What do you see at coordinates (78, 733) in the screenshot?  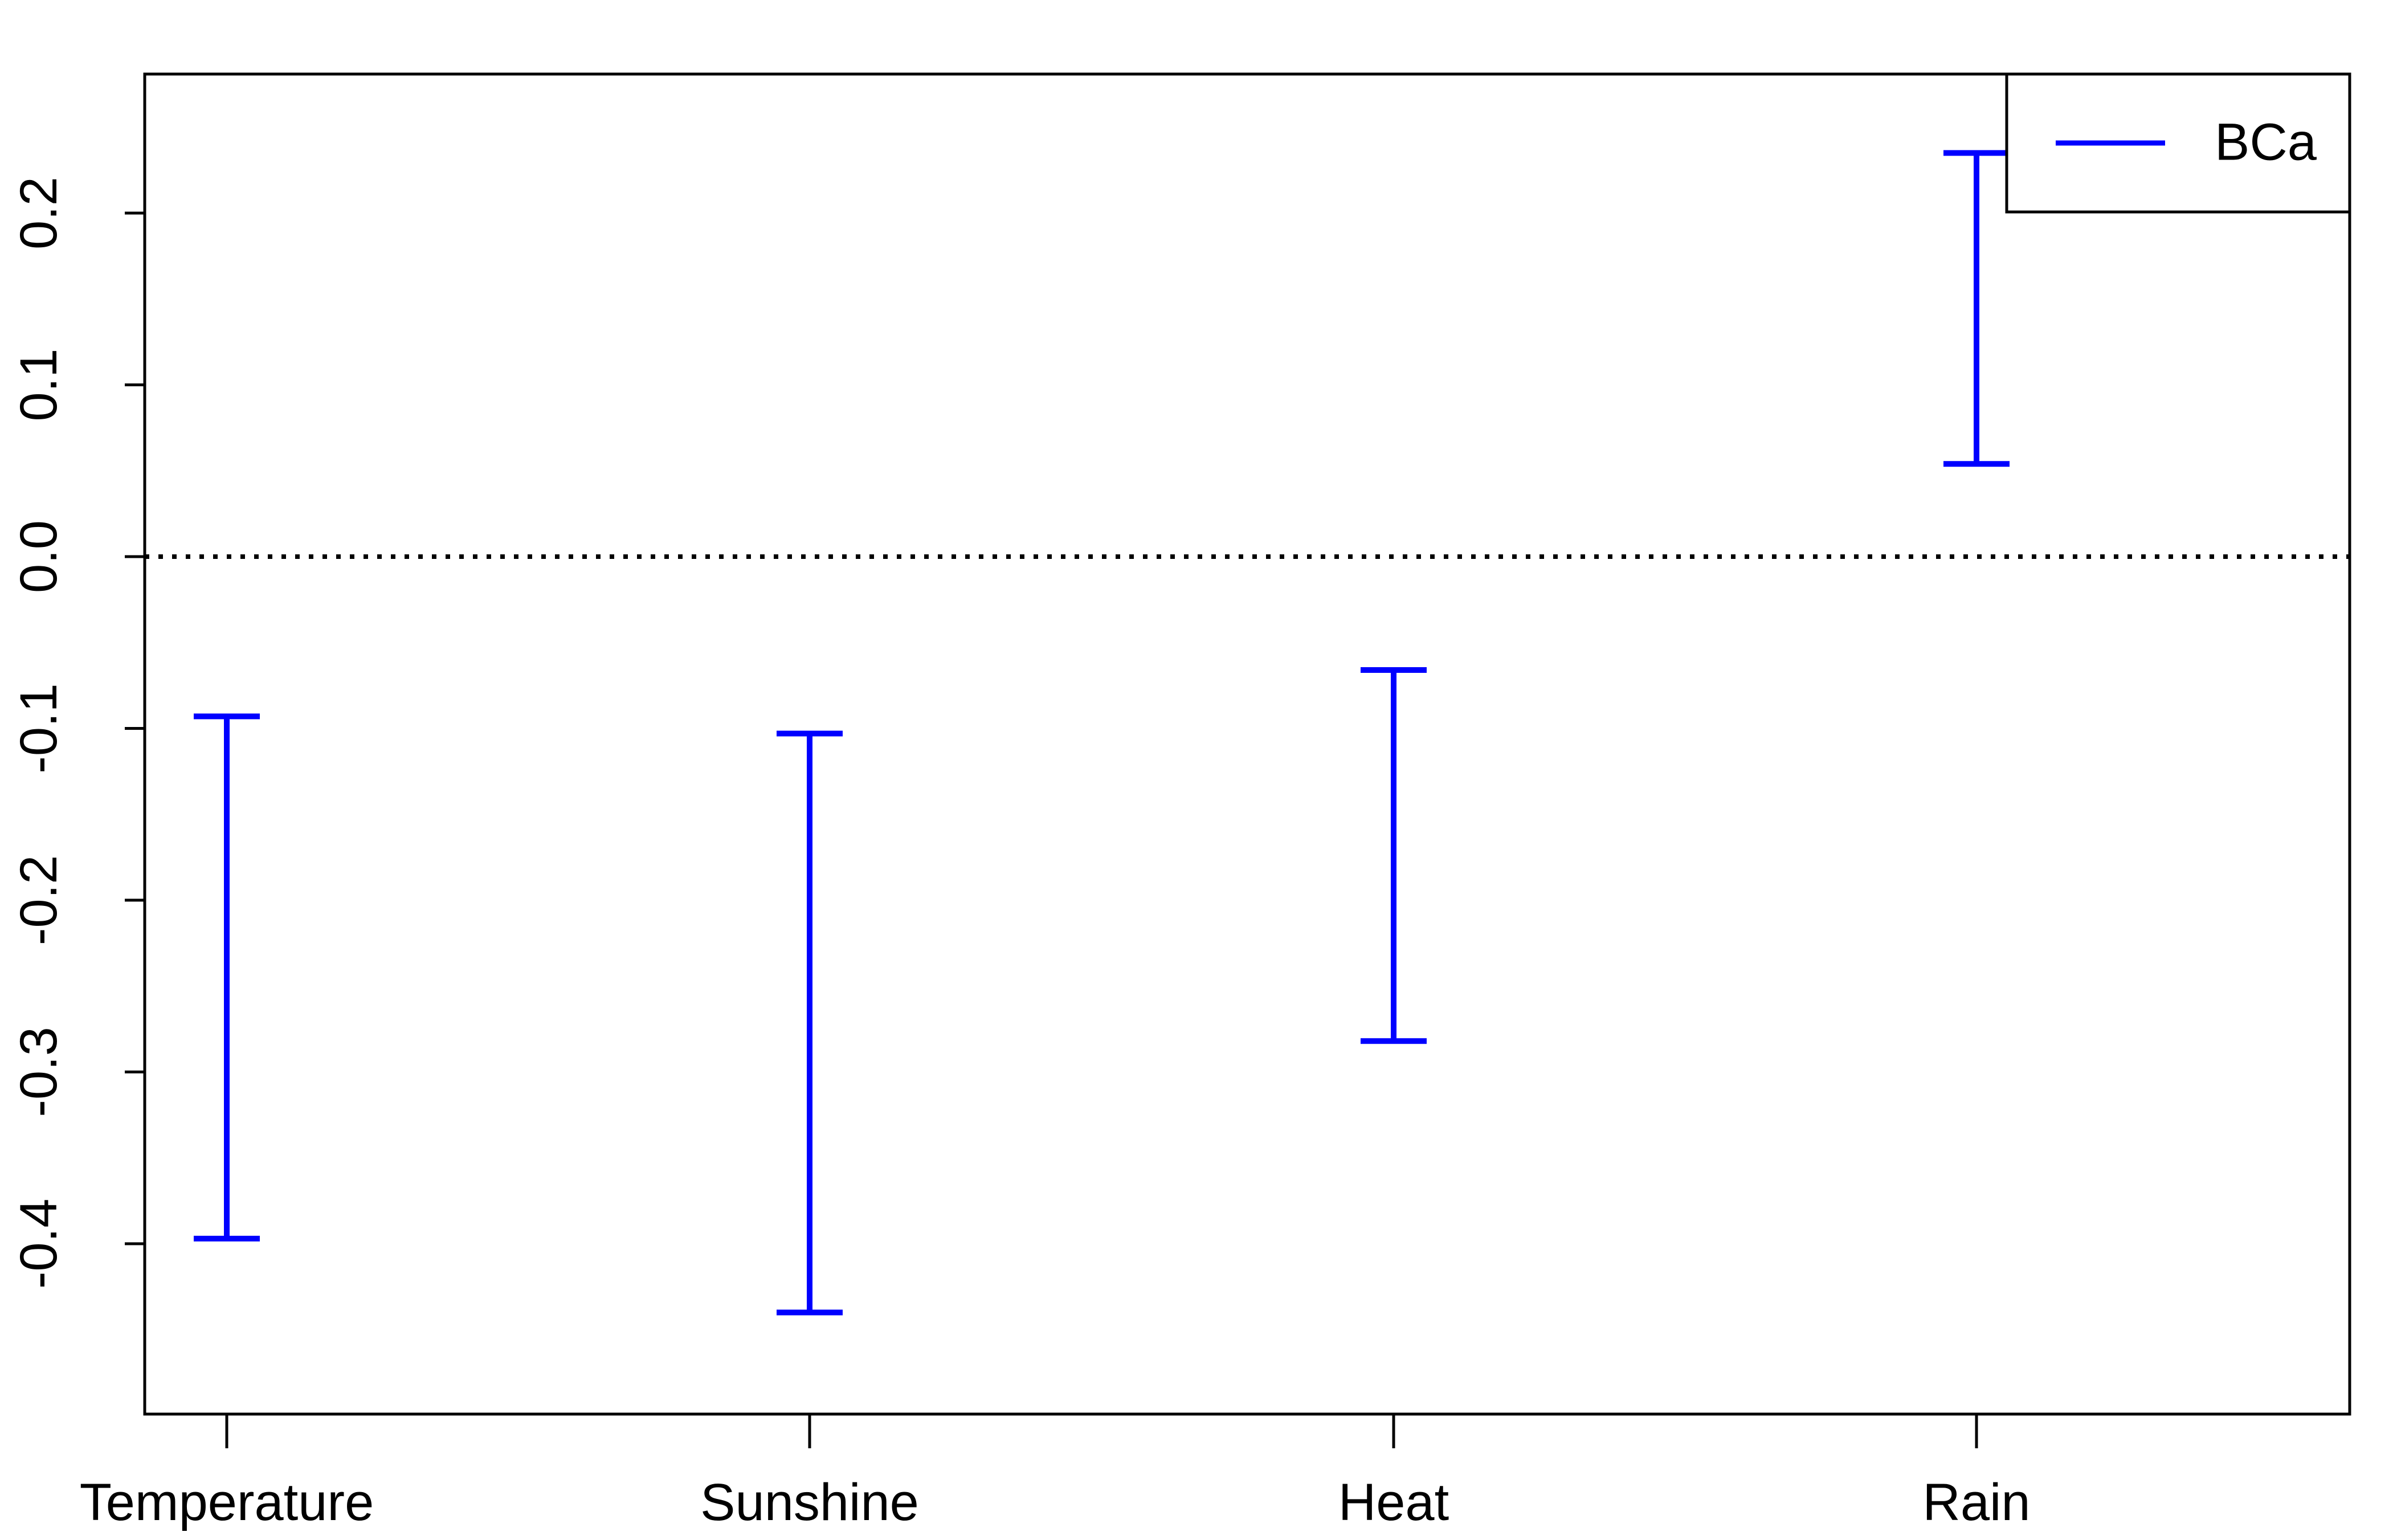 I see `y-axis: -0.4 -0.3 -0.2 -0.1 0.0 0.1 0.2` at bounding box center [78, 733].